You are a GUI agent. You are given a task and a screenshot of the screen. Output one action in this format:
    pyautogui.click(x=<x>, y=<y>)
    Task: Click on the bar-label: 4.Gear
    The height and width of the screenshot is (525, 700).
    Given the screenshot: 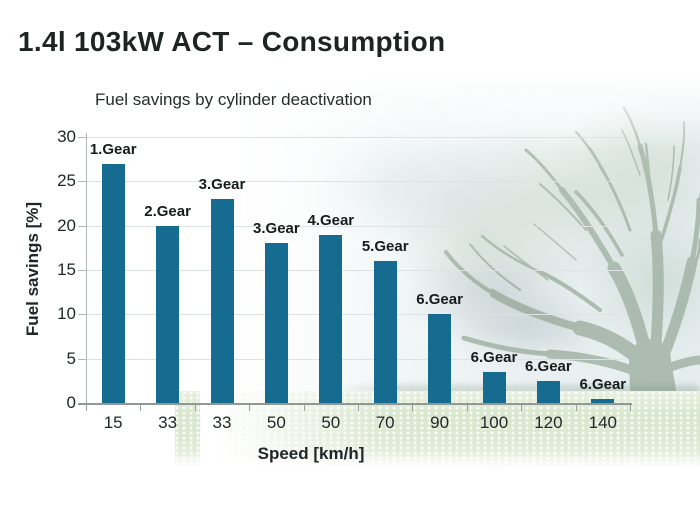 What is the action you would take?
    pyautogui.click(x=331, y=220)
    